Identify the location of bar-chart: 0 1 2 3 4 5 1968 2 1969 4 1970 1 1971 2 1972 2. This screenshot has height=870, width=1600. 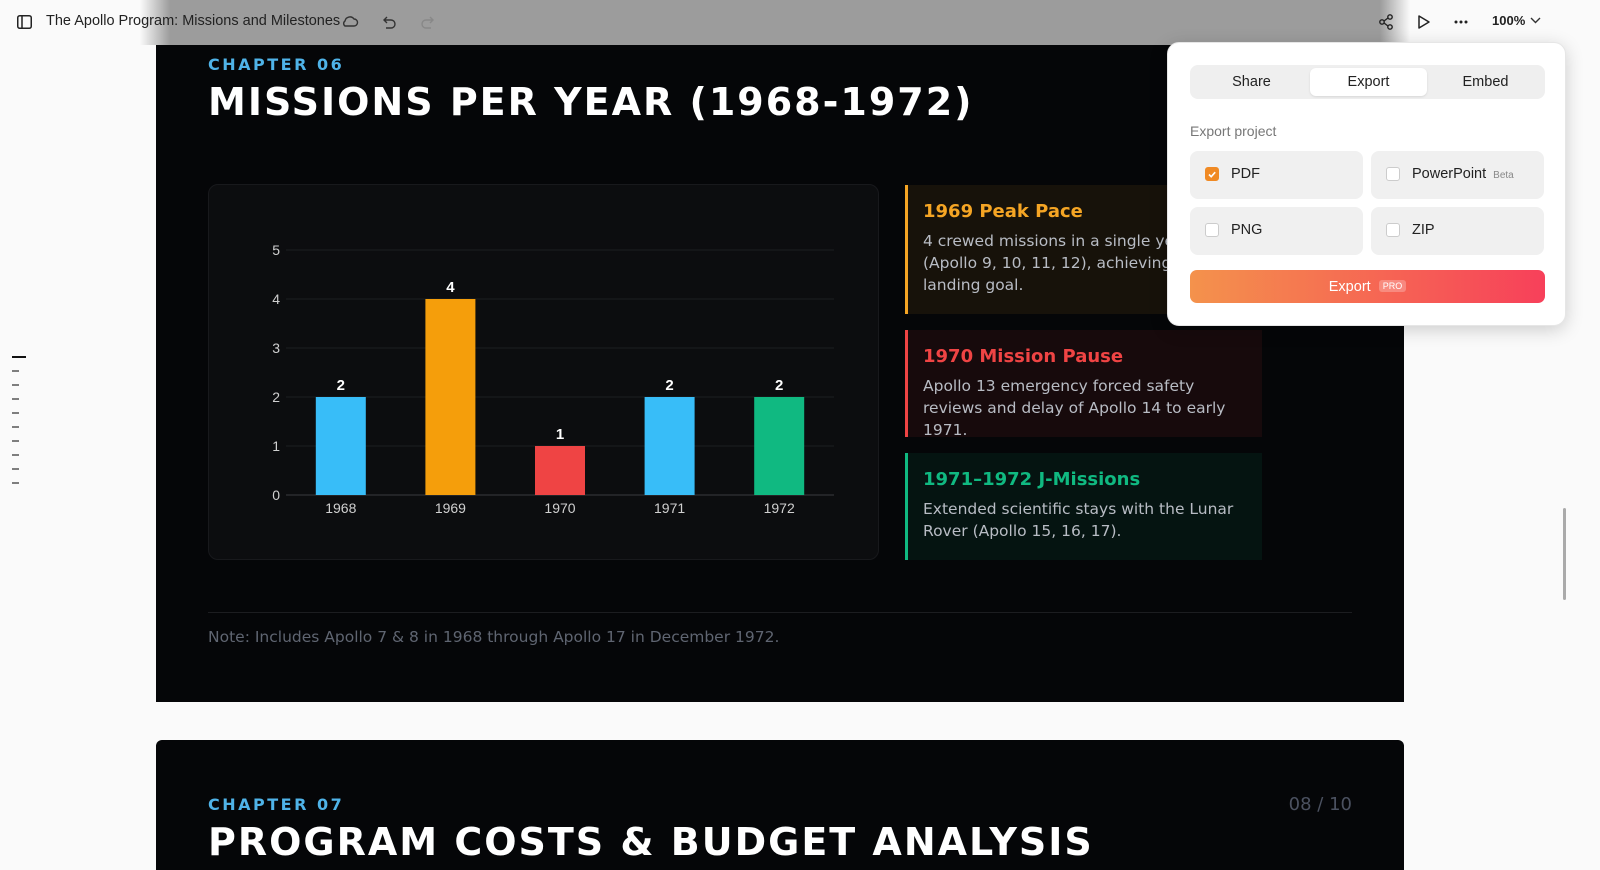
(553, 379).